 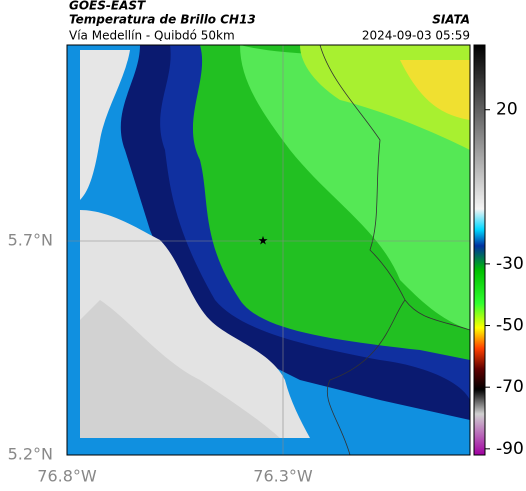 What do you see at coordinates (510, 387) in the screenshot?
I see `colorbar-tick-label: -70` at bounding box center [510, 387].